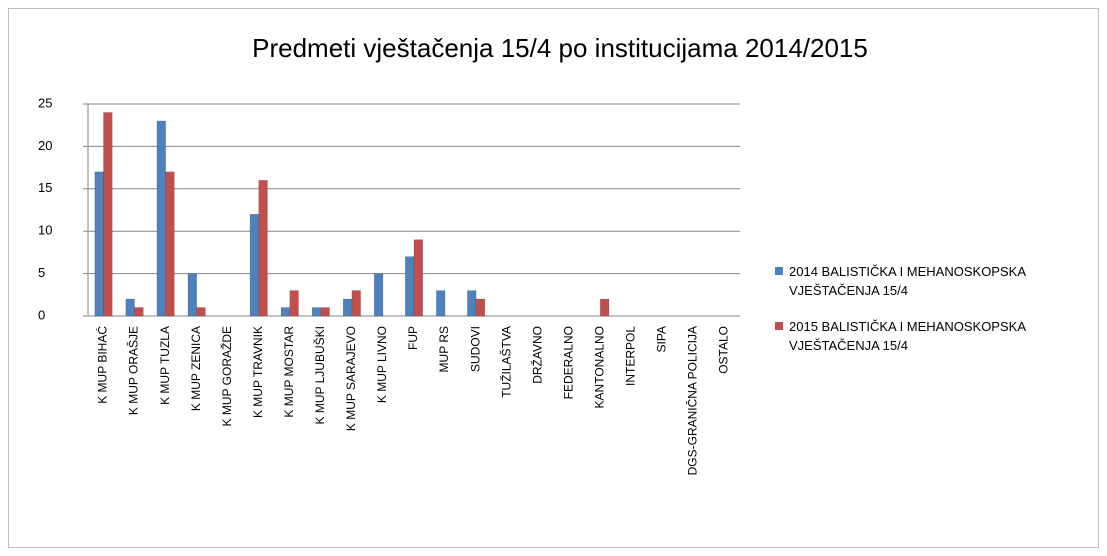 Image resolution: width=1107 pixels, height=556 pixels. I want to click on x-tick-label: DRŽAVNO, so click(536, 355).